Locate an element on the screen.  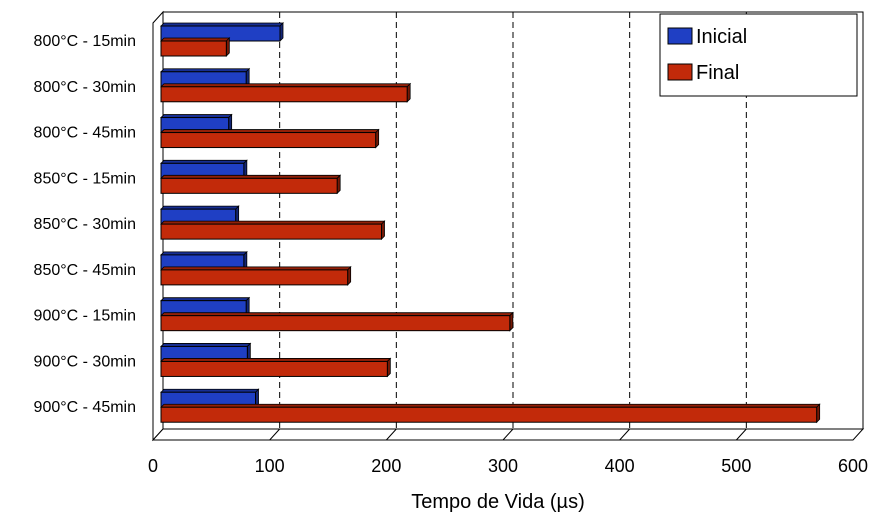
legend-box is located at coordinates (758, 55).